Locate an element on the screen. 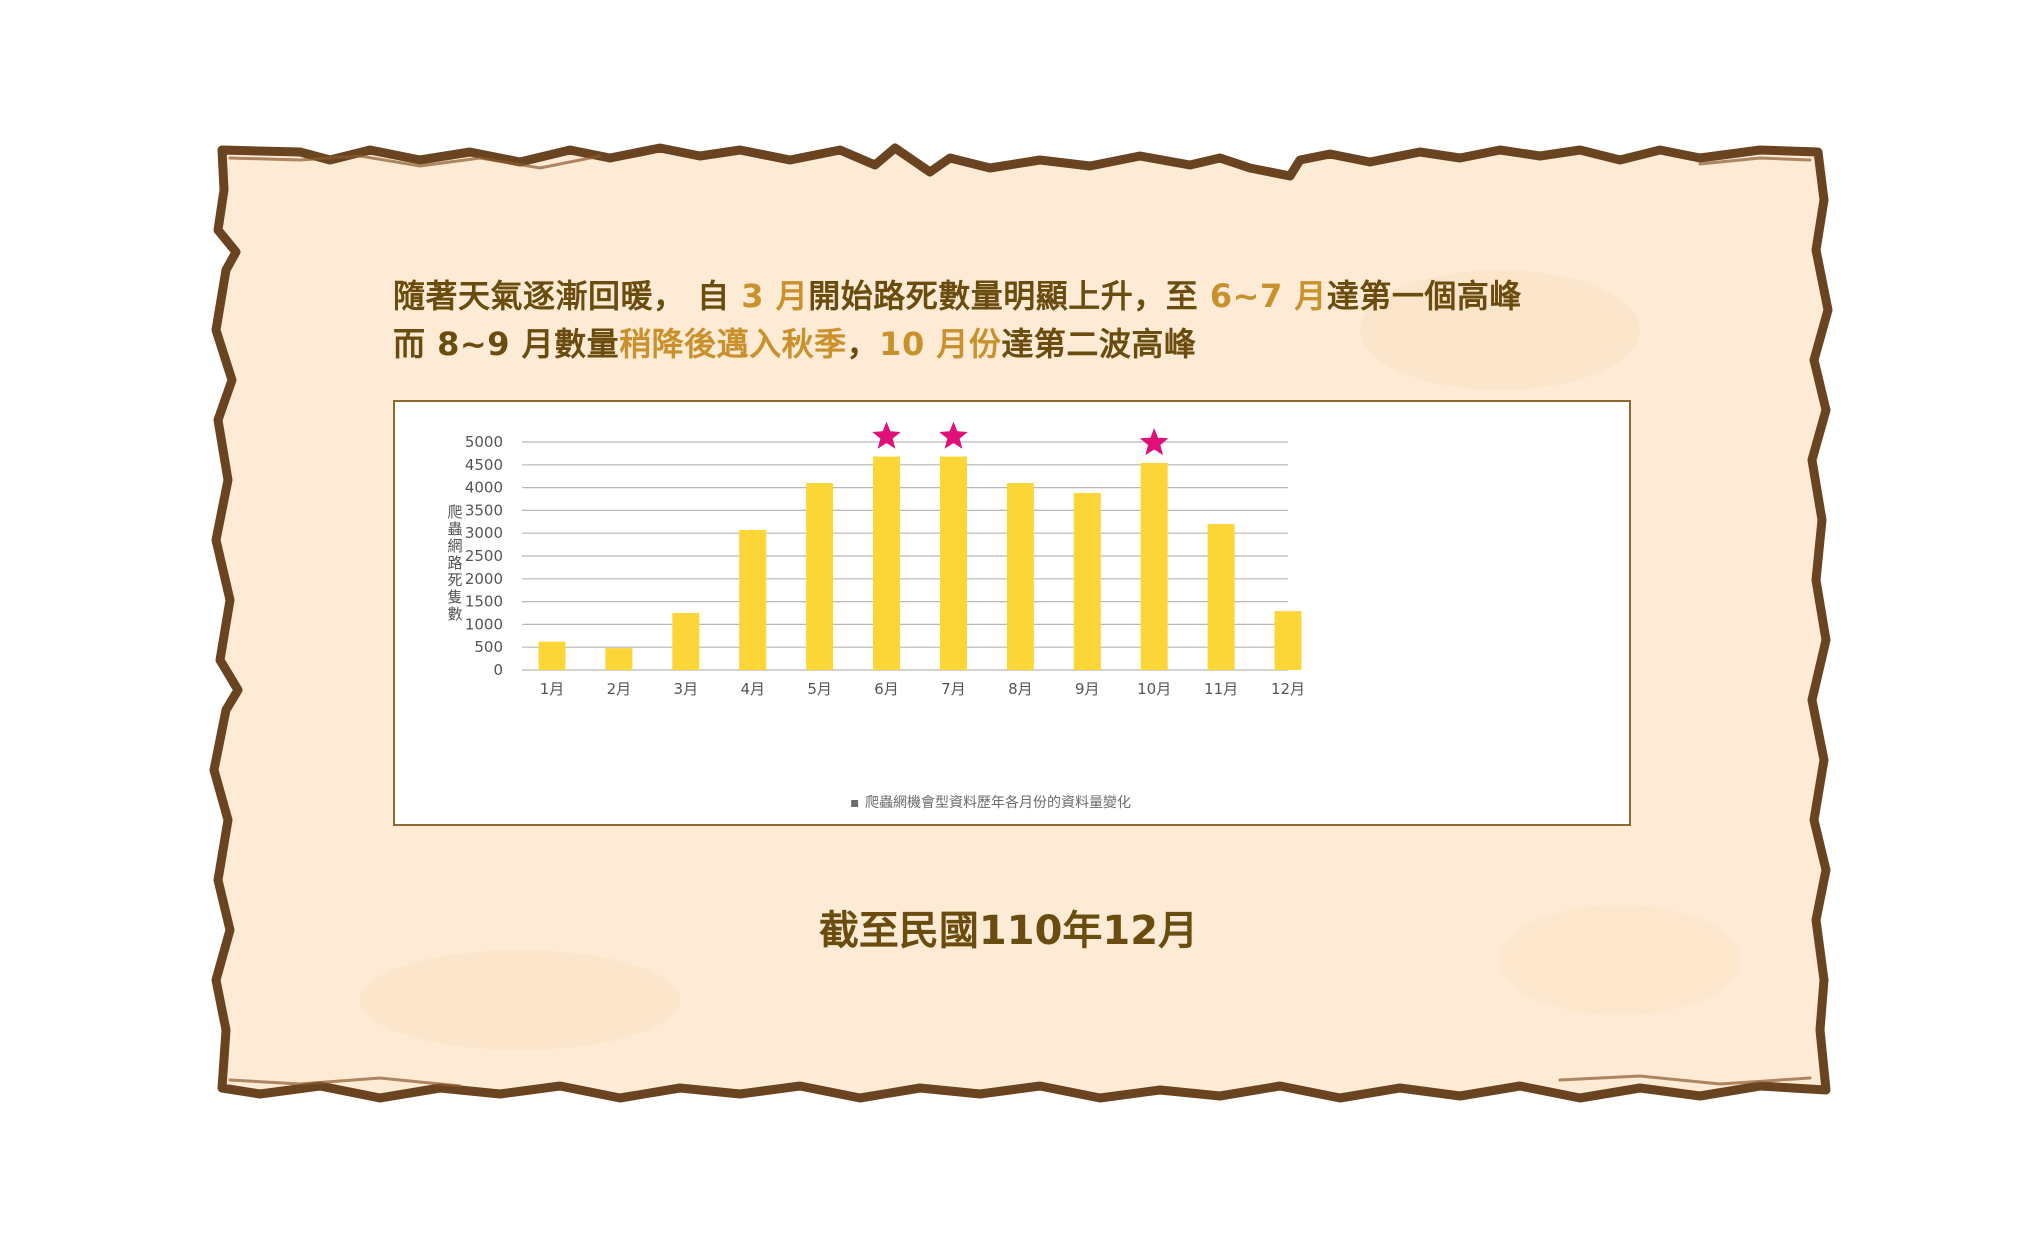 The height and width of the screenshot is (1235, 2017). intro-highlight: 6~7 月 is located at coordinates (1268, 296).